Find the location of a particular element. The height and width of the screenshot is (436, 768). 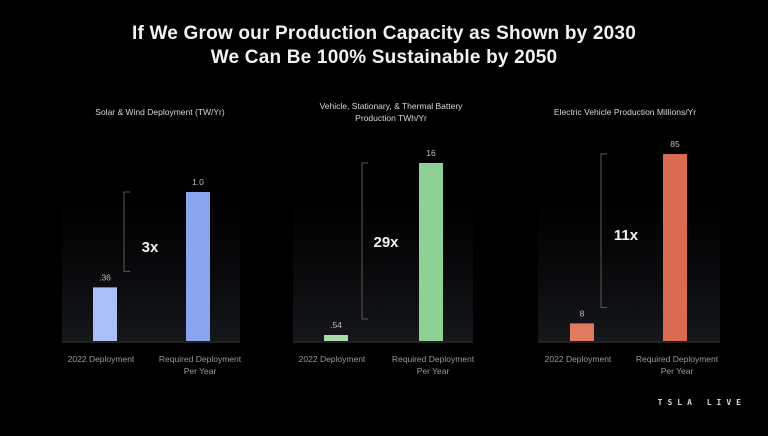

chart-2-value-label-2: 16 is located at coordinates (431, 153).